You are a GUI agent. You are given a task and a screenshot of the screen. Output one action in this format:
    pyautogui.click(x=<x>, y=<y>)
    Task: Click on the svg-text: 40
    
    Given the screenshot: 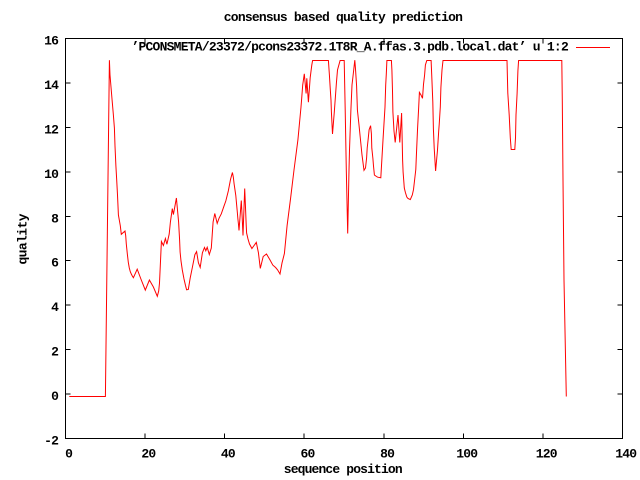 What is the action you would take?
    pyautogui.click(x=228, y=453)
    